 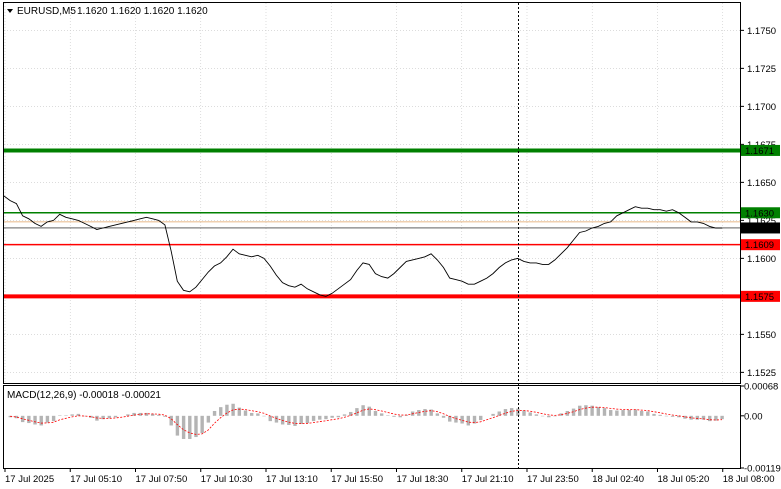 I want to click on level-tags: 1.1671 1.1630 1.1620 1.1609 1.1575, so click(x=760, y=223).